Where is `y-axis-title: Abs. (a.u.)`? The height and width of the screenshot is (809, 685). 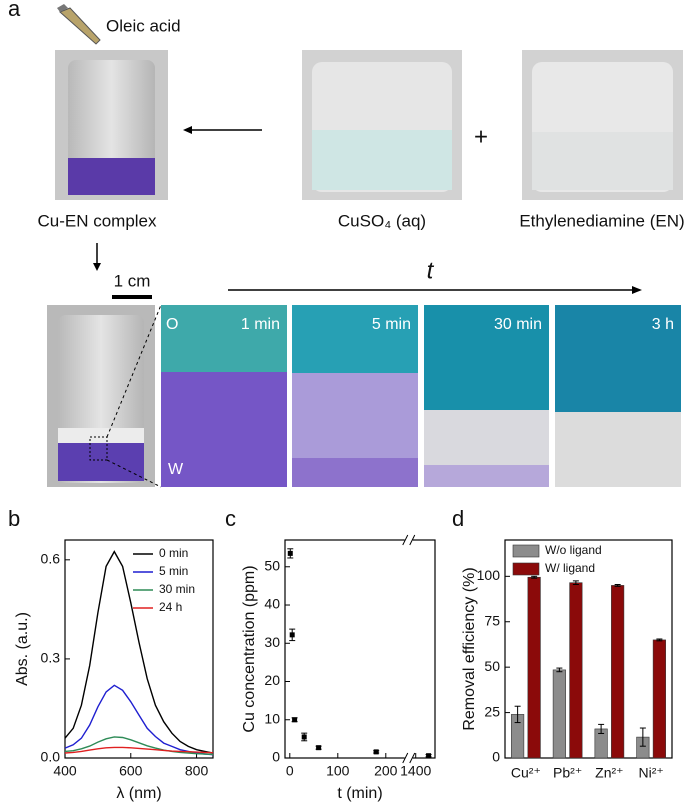 y-axis-title: Abs. (a.u.) is located at coordinates (22, 649).